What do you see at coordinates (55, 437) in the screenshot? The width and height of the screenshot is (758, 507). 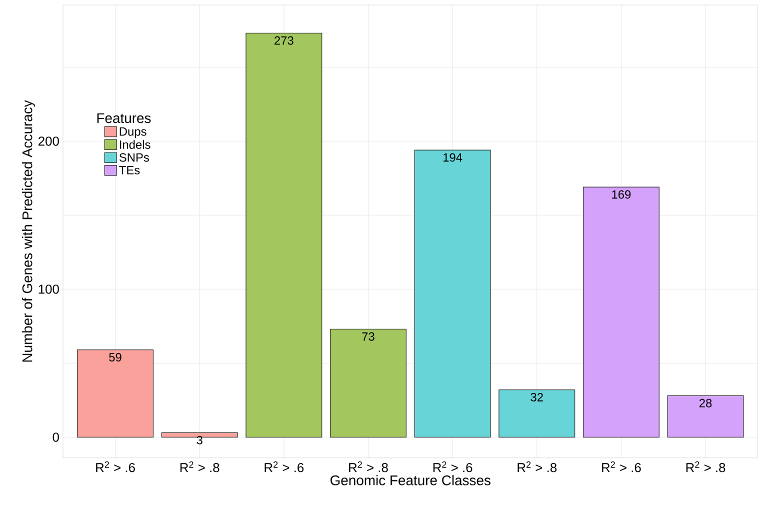 I see `y-tick-label: 0` at bounding box center [55, 437].